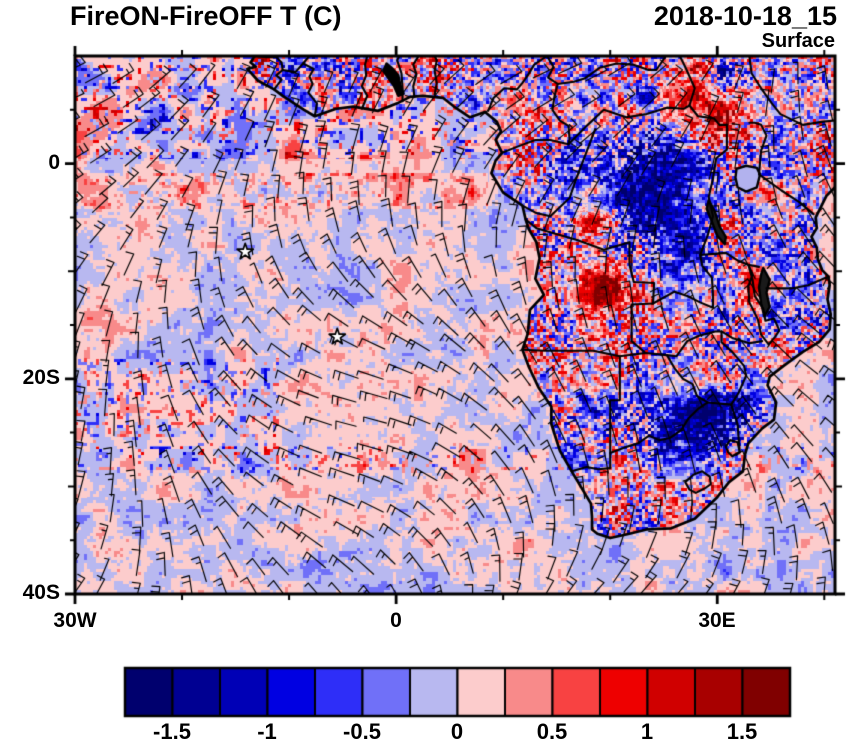 The width and height of the screenshot is (850, 750). What do you see at coordinates (742, 731) in the screenshot?
I see `colorbar-label-6: 1.5` at bounding box center [742, 731].